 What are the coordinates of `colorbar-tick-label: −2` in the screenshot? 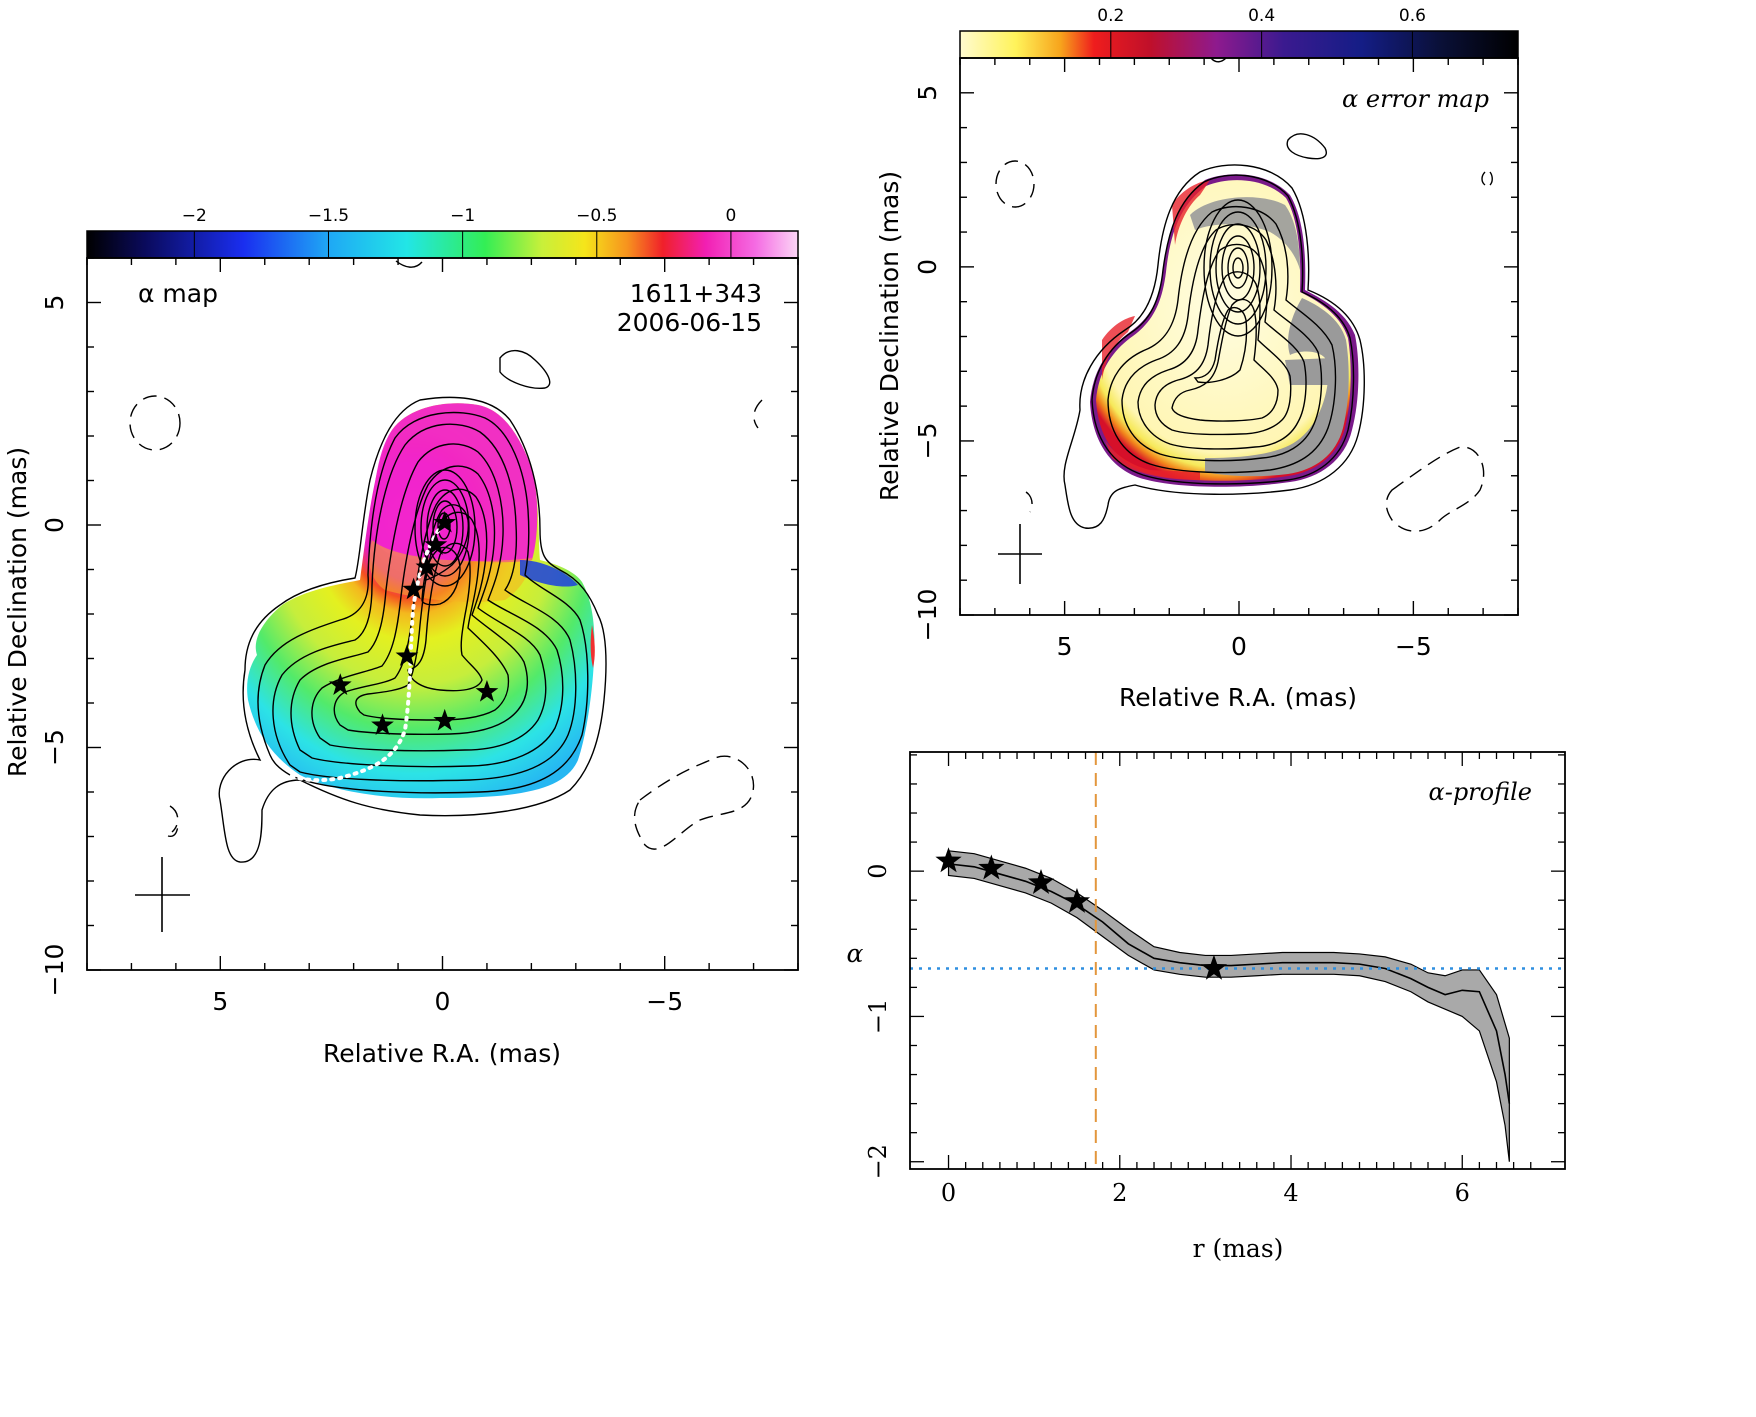 It's located at (194, 216).